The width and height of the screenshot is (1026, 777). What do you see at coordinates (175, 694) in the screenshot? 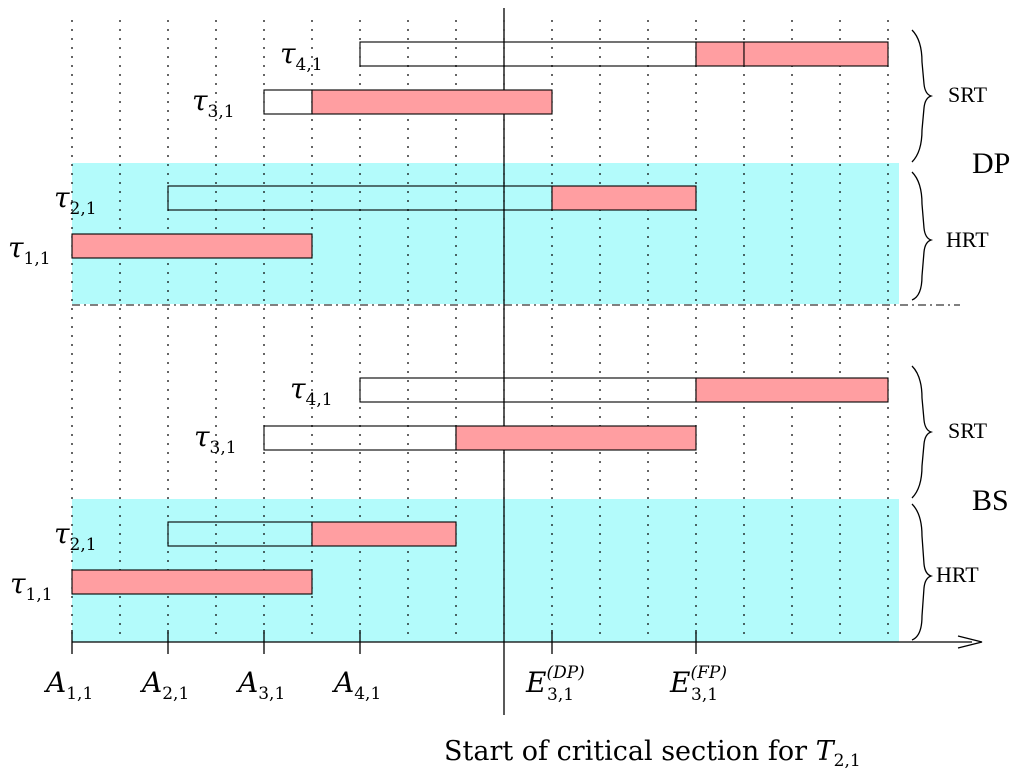
I see `tick-subscript: 2,1` at bounding box center [175, 694].